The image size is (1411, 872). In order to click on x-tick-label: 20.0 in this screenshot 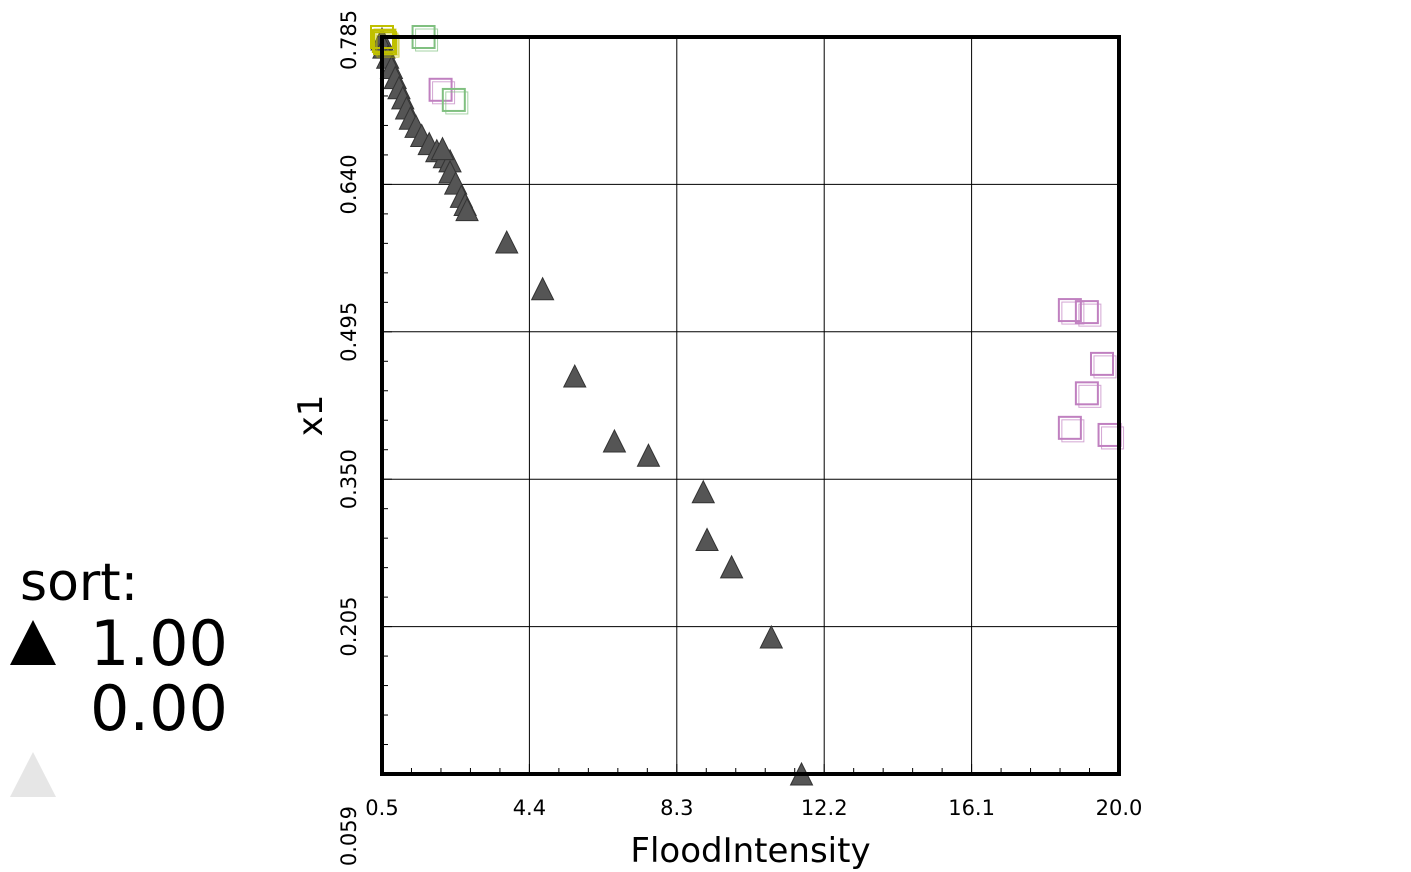, I will do `click(1119, 808)`.